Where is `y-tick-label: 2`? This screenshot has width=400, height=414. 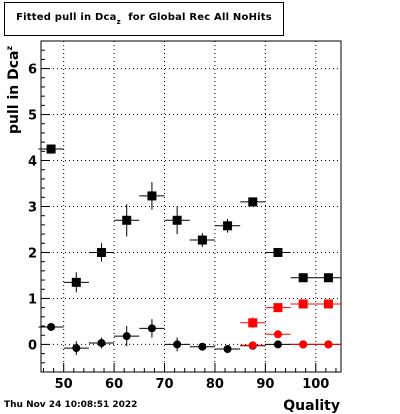
y-tick-label: 2 is located at coordinates (32, 253).